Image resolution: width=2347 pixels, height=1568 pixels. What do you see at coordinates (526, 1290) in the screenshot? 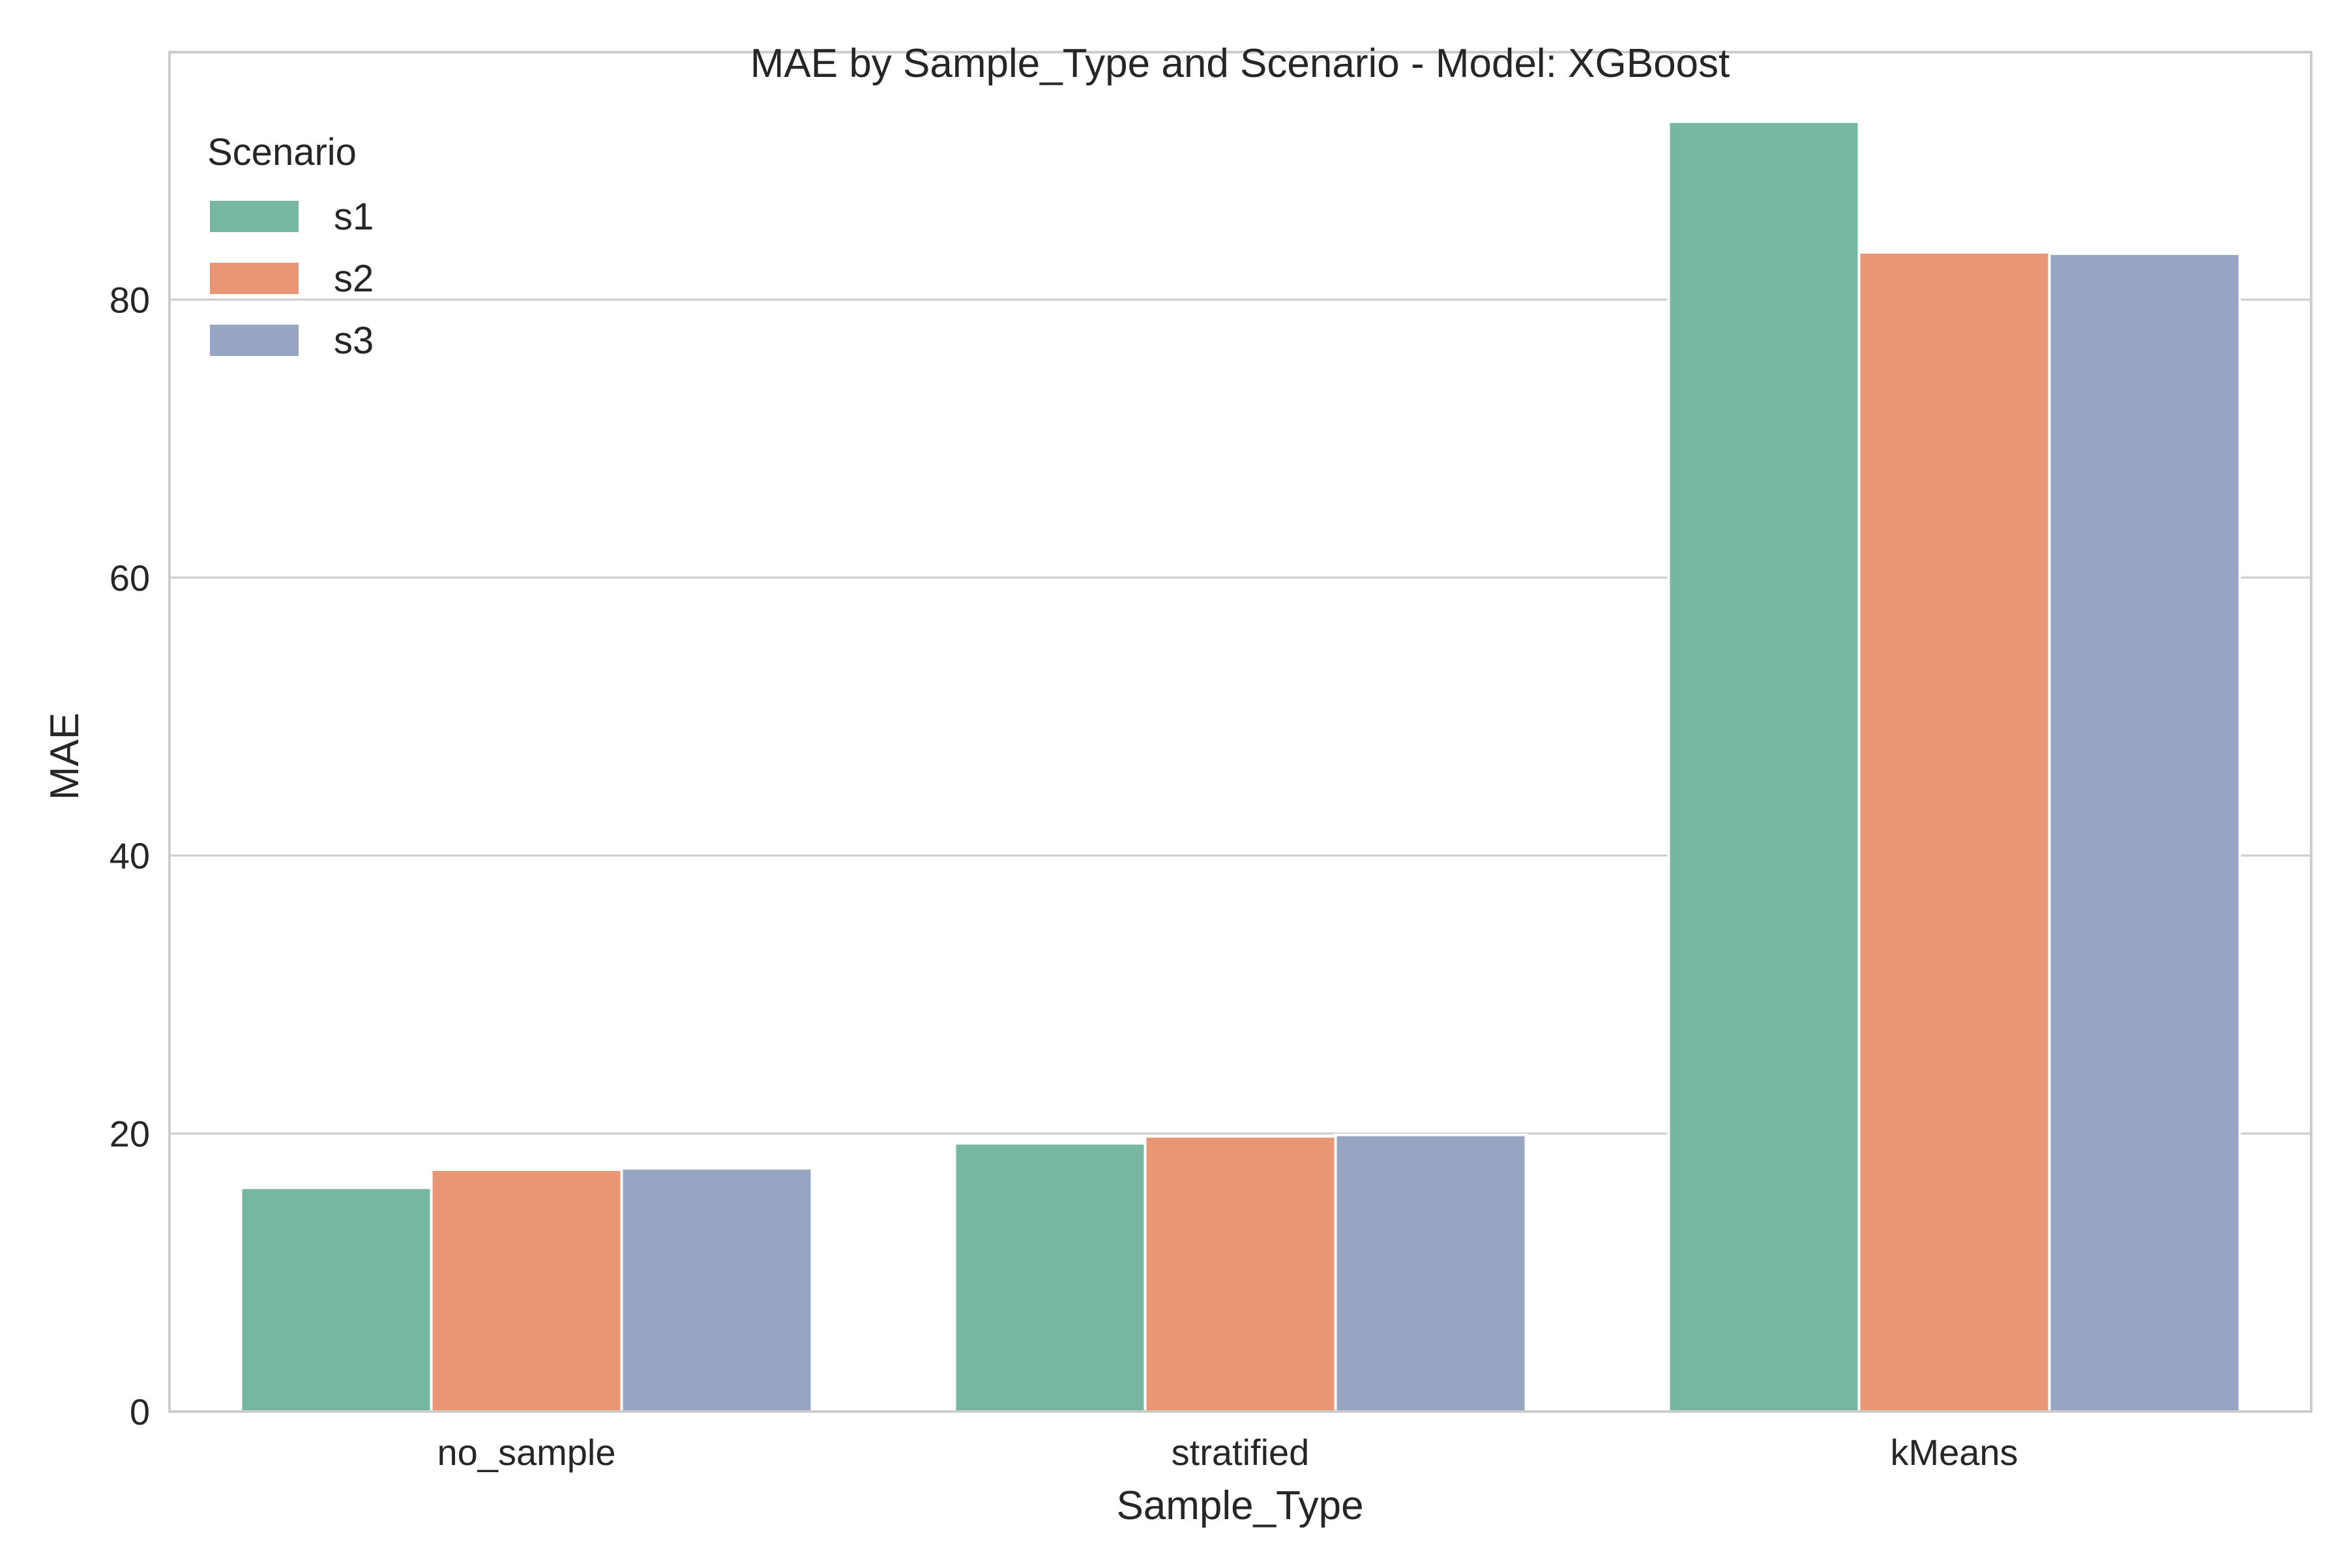
I see `bar-no_sample-s2` at bounding box center [526, 1290].